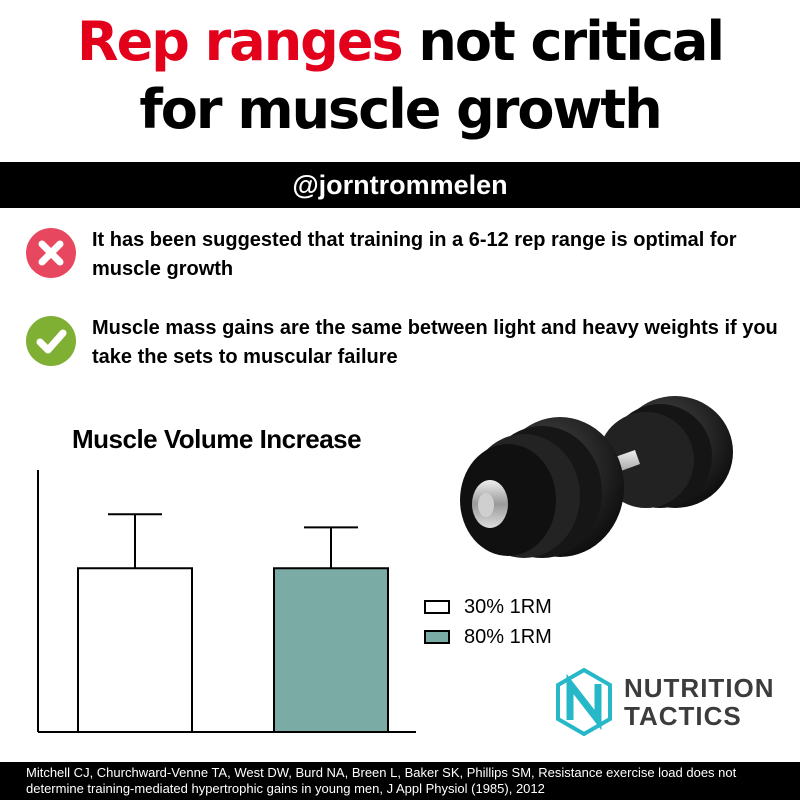 The height and width of the screenshot is (800, 800). What do you see at coordinates (437, 637) in the screenshot?
I see `legend-swatch-80rm` at bounding box center [437, 637].